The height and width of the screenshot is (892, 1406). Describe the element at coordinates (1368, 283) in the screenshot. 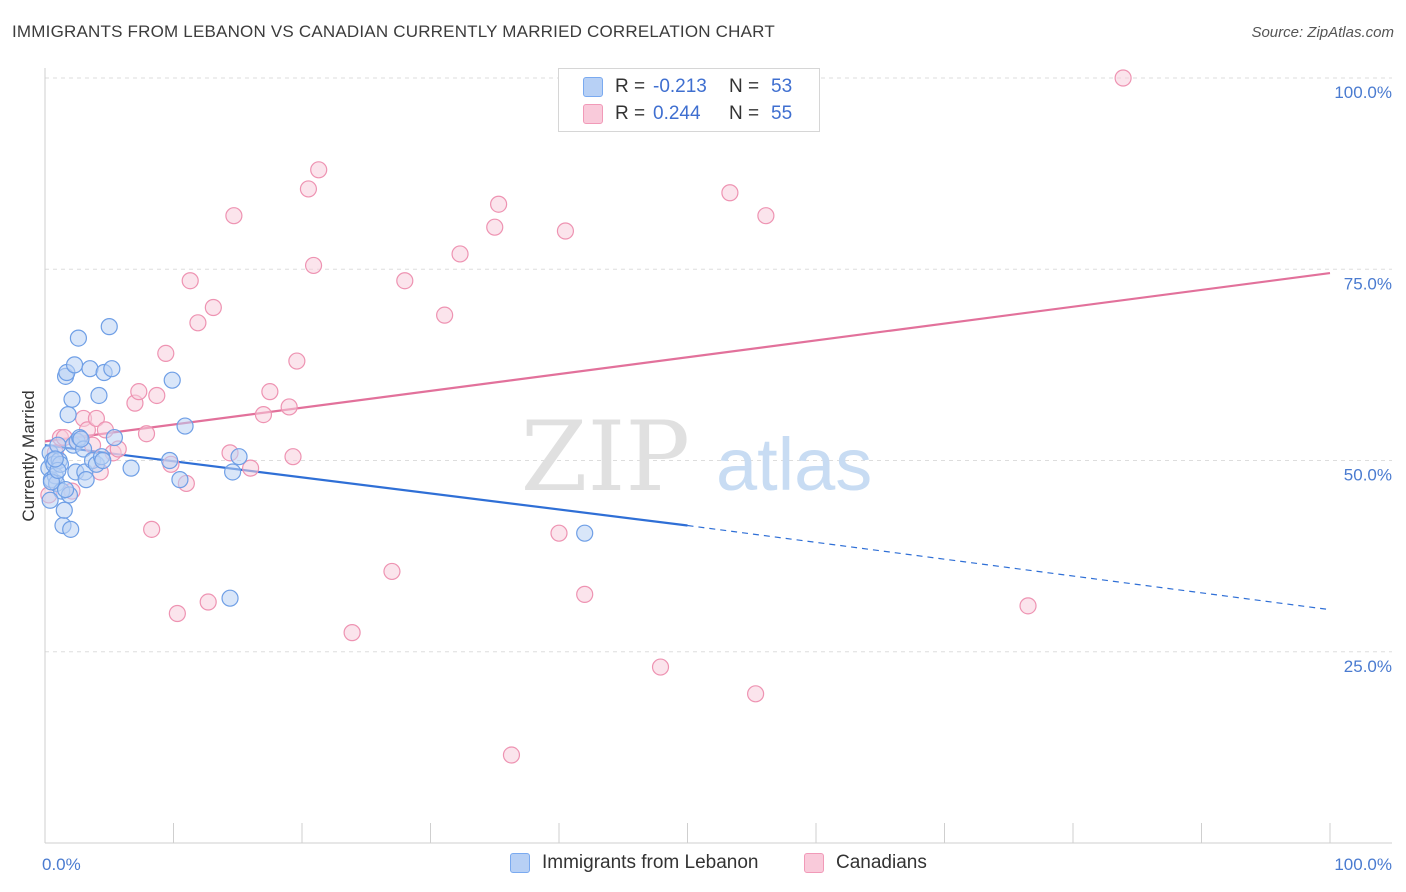

I see `y-tick-label: 75.0%` at that location.